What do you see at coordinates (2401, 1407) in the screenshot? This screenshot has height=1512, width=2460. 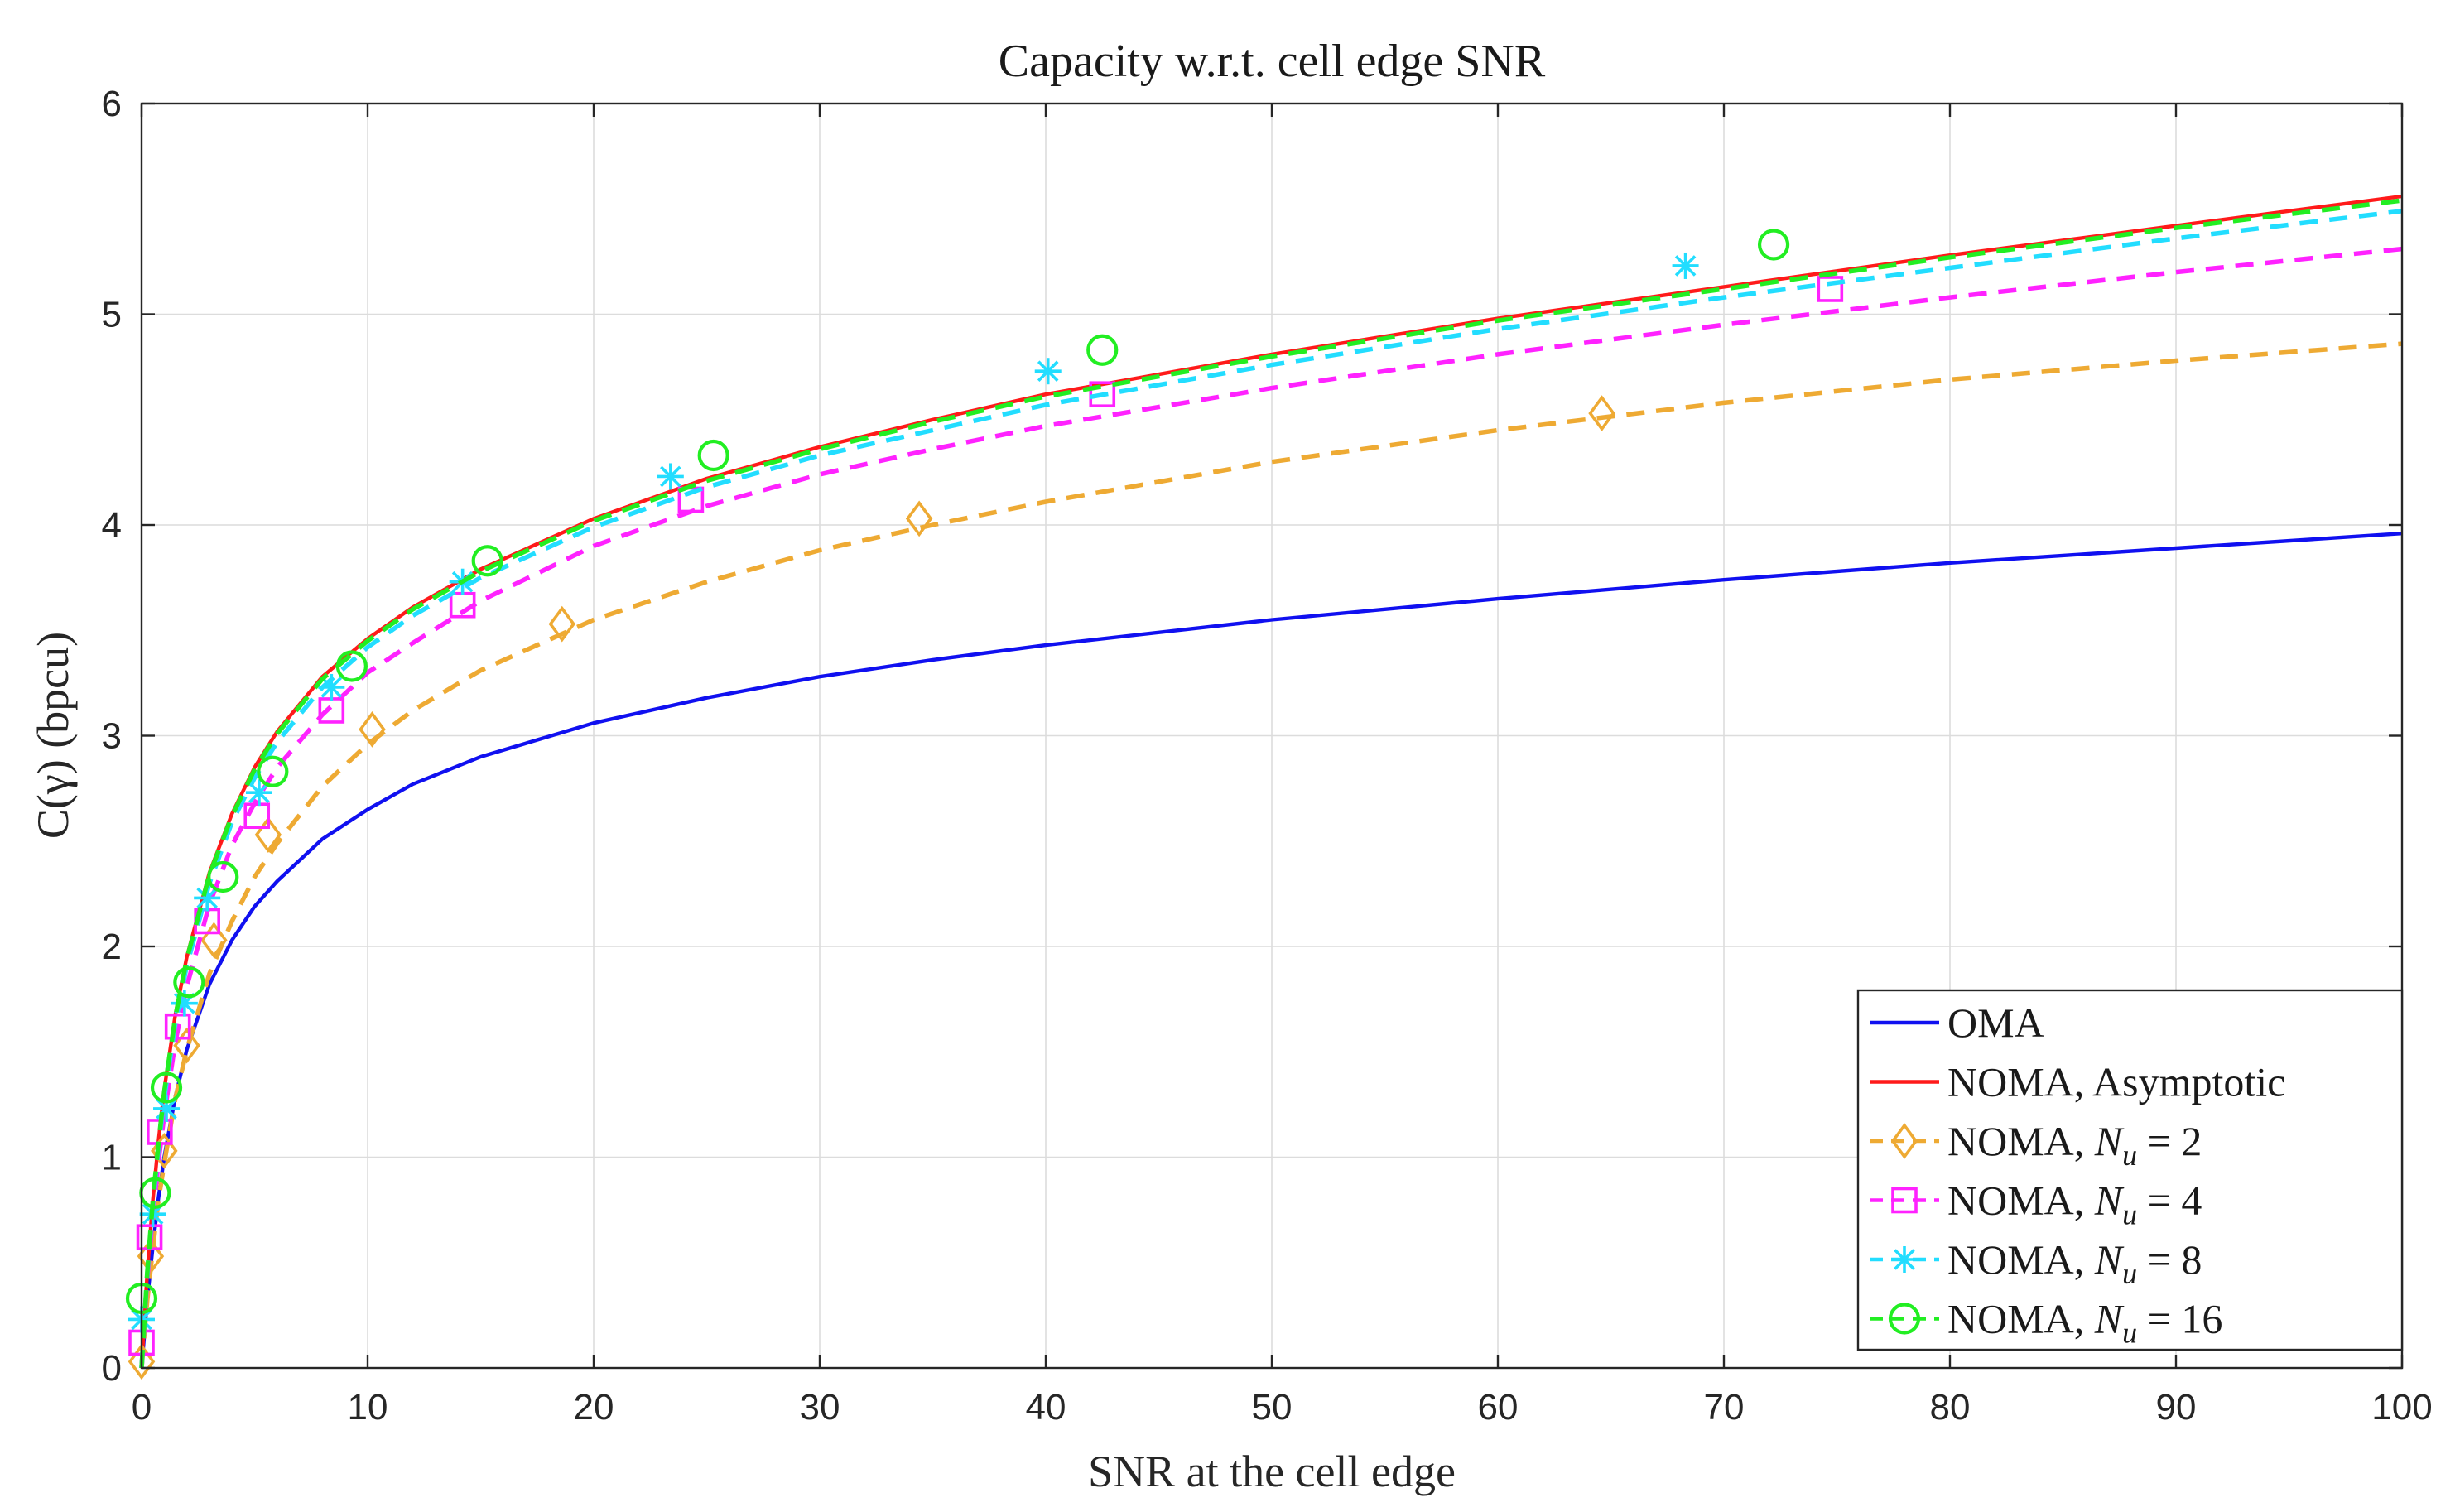 I see `x-tick-label: 100` at bounding box center [2401, 1407].